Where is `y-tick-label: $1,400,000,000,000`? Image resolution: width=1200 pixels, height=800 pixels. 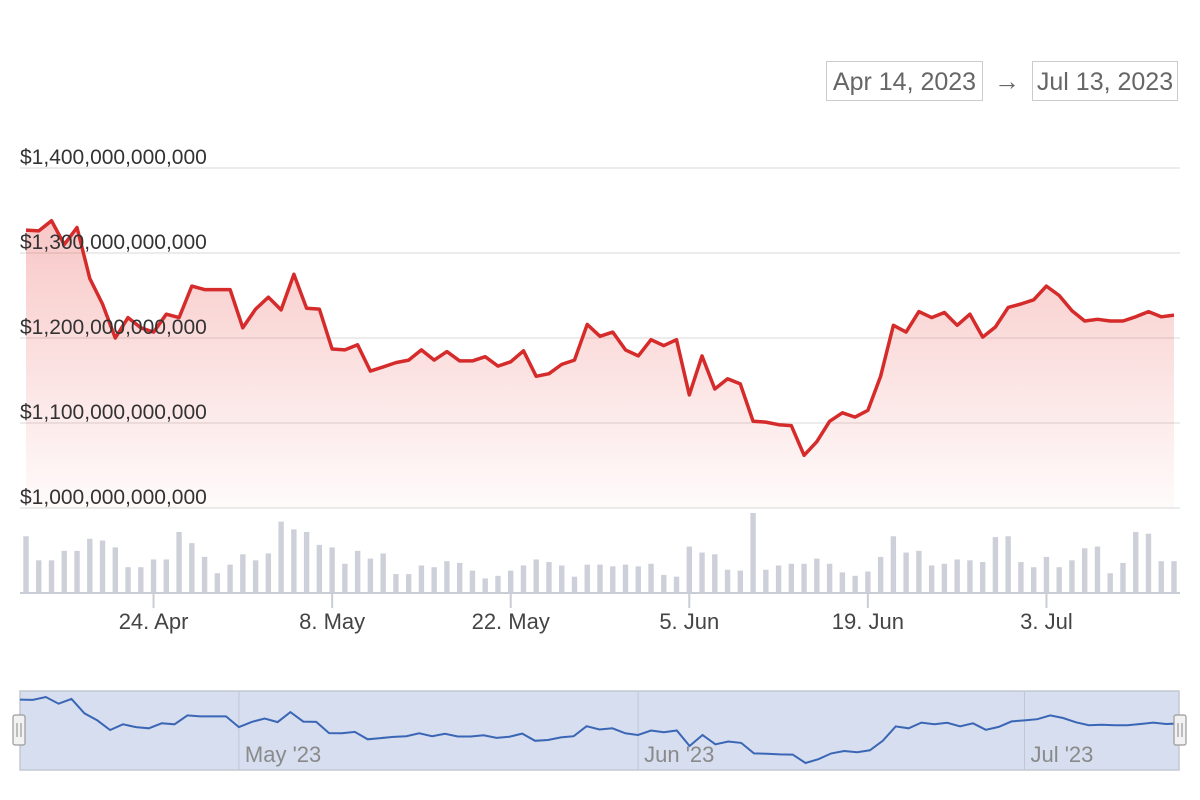 y-tick-label: $1,400,000,000,000 is located at coordinates (113, 157).